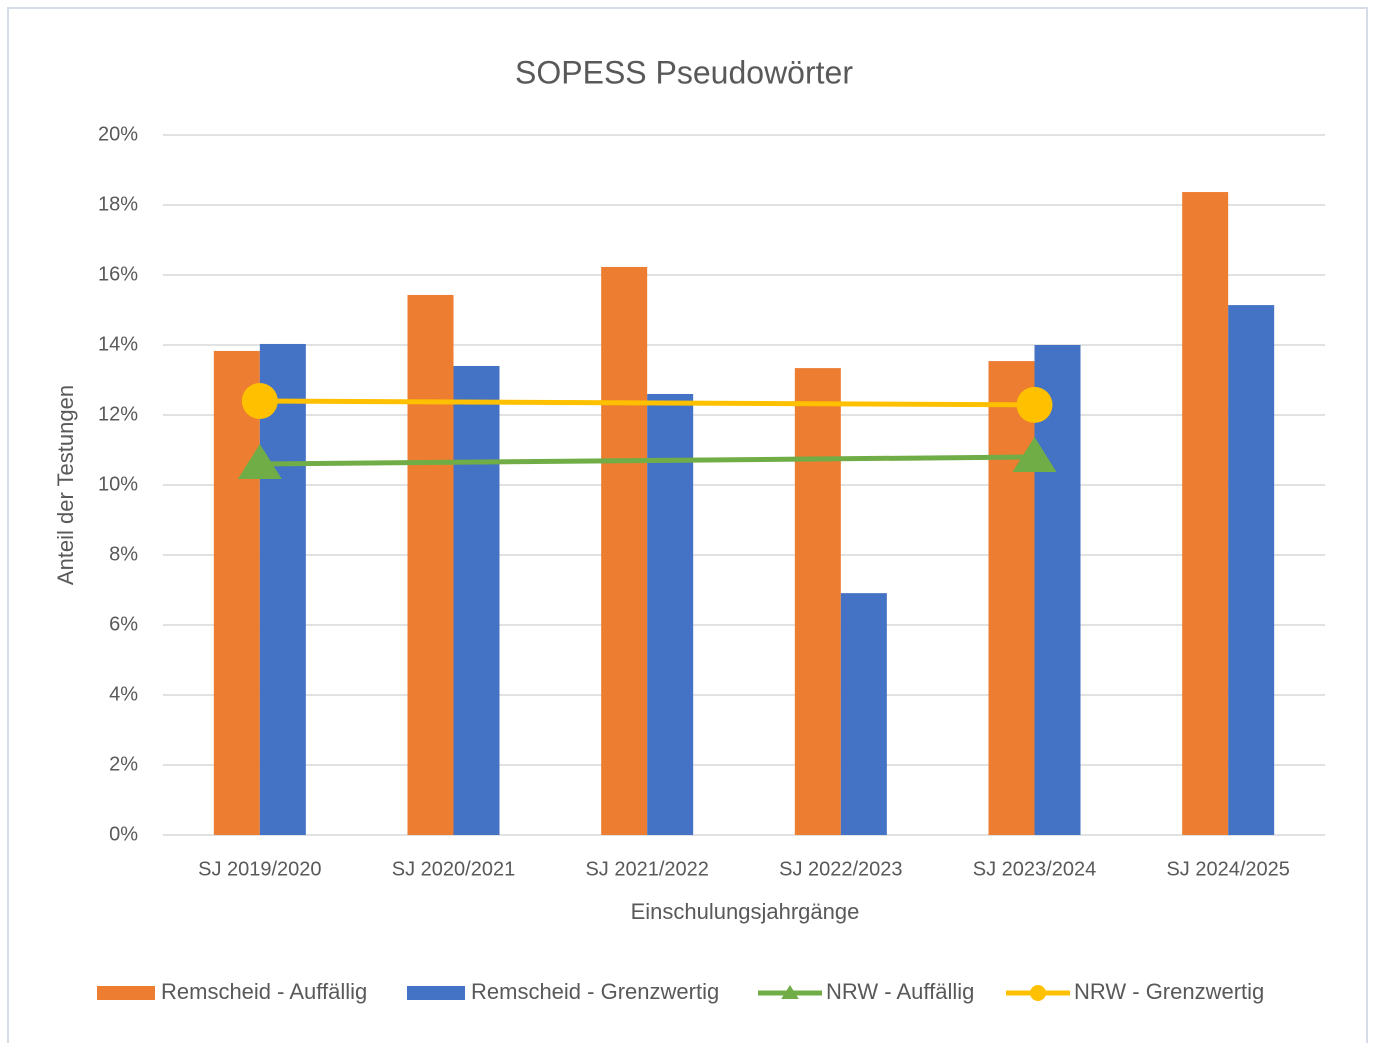  What do you see at coordinates (259, 869) in the screenshot?
I see `x-tick-label: SJ 2019/2020` at bounding box center [259, 869].